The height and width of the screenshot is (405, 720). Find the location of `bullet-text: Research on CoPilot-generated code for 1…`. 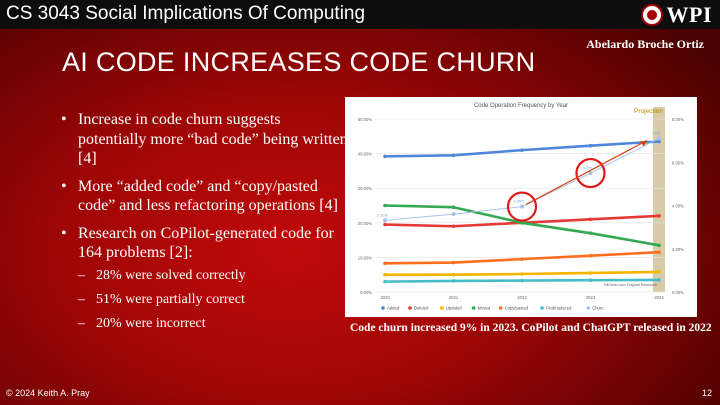

bullet-text: Research on CoPilot-generated code for 1… is located at coordinates (206, 243).